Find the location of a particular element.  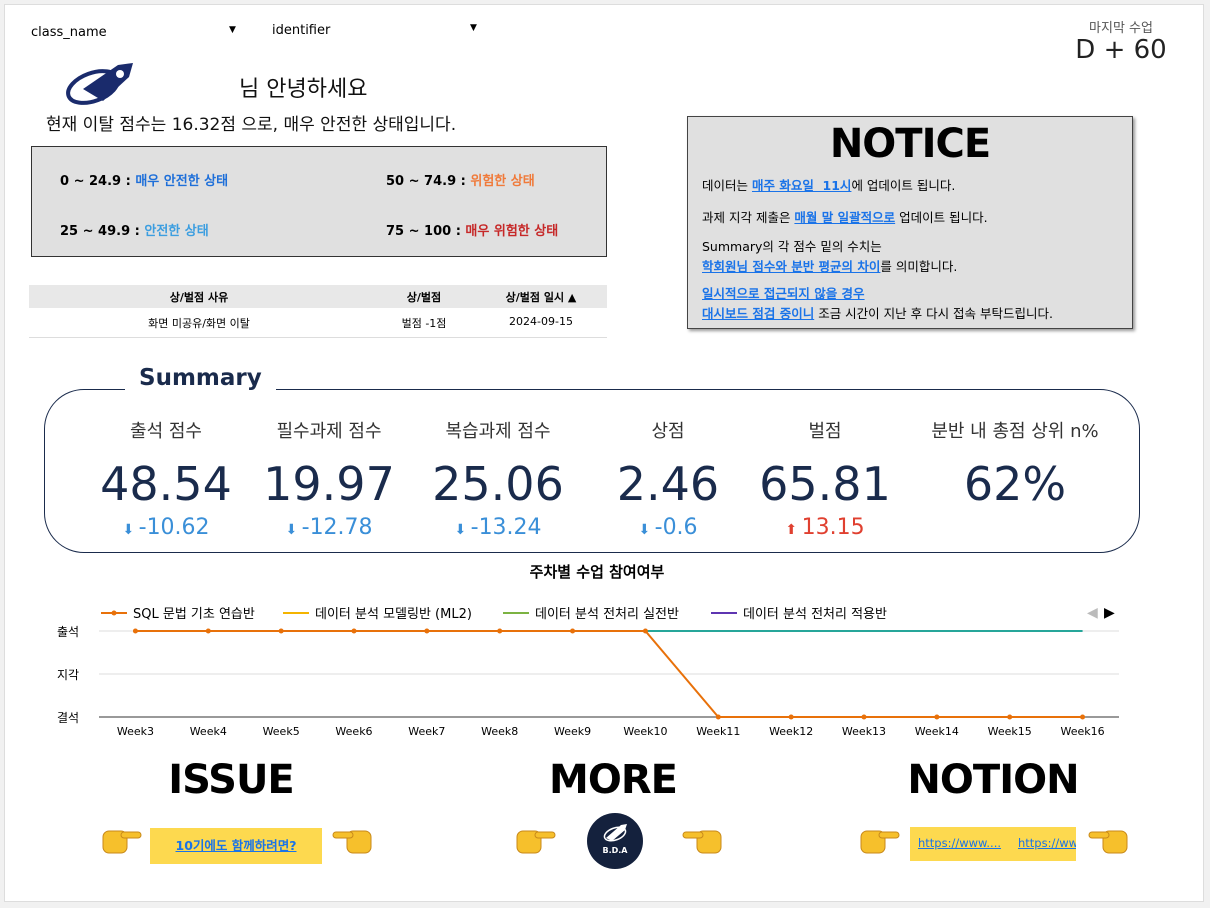

legend-next: ▶ is located at coordinates (1109, 613).